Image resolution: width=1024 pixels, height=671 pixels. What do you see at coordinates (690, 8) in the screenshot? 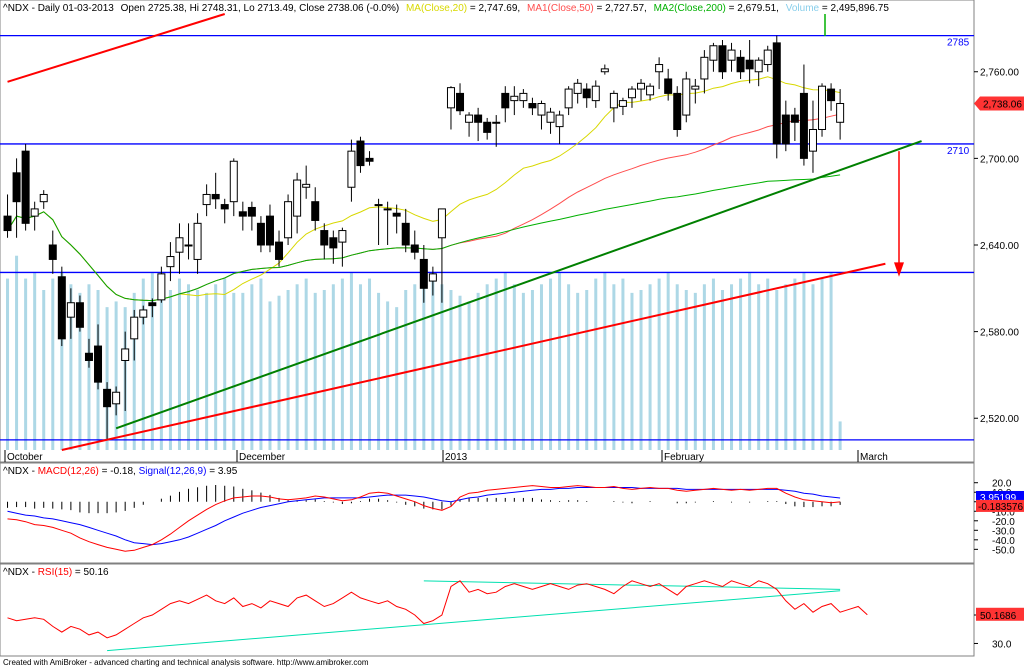
I see `ma200-label: MA2(Close,200)` at bounding box center [690, 8].